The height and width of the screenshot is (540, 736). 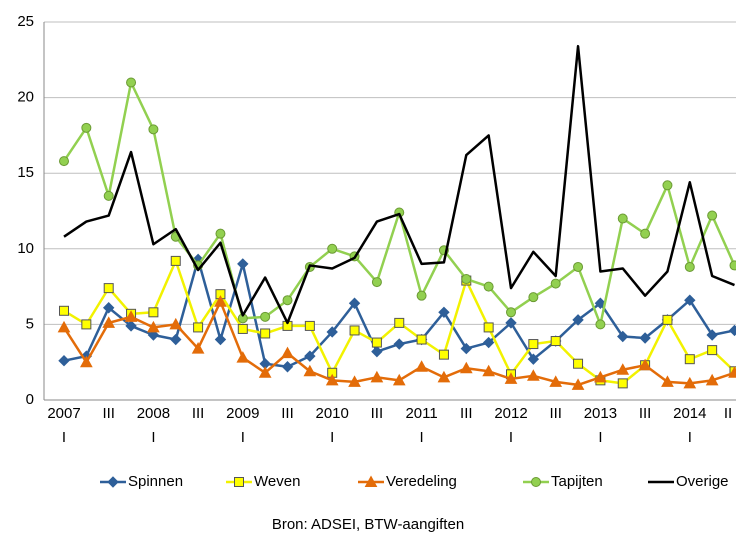 I want to click on legend-label: Weven, so click(x=277, y=481).